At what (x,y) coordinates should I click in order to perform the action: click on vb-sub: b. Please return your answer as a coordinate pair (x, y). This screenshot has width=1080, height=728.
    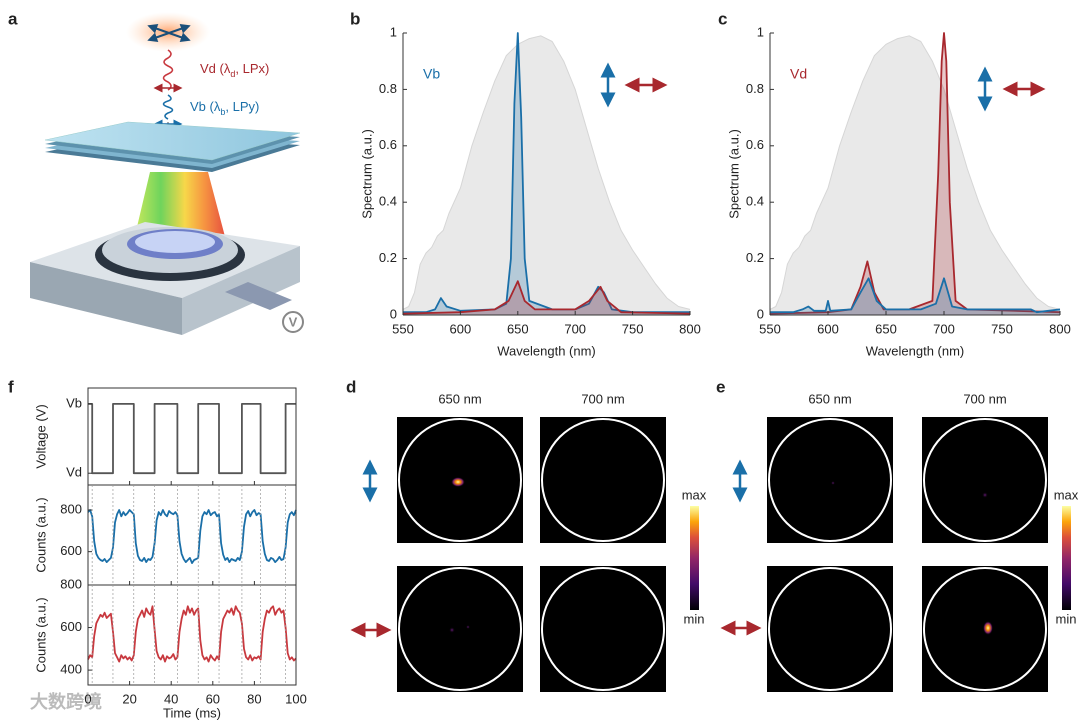
    Looking at the image, I should click on (222, 112).